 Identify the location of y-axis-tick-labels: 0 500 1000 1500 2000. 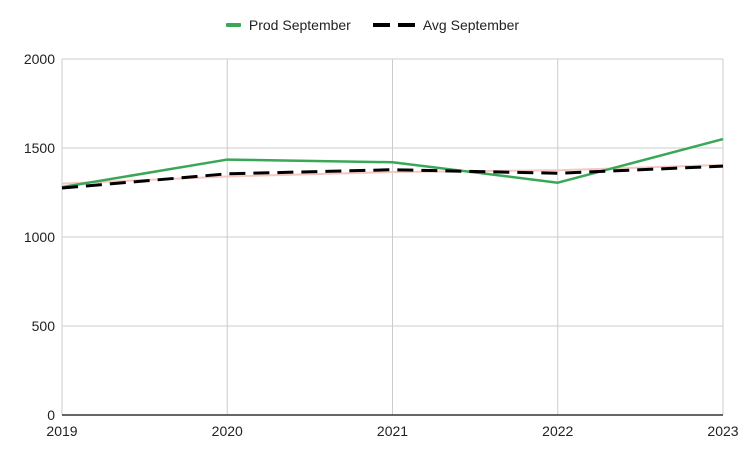
(39, 237).